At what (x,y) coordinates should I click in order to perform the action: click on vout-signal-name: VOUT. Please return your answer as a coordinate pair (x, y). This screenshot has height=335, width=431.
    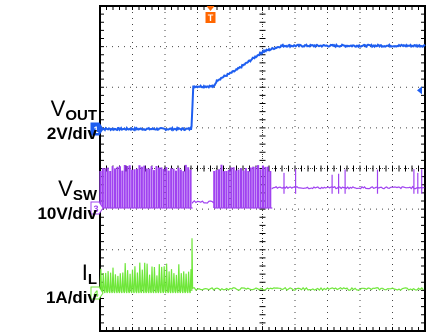
    Looking at the image, I should click on (73, 110).